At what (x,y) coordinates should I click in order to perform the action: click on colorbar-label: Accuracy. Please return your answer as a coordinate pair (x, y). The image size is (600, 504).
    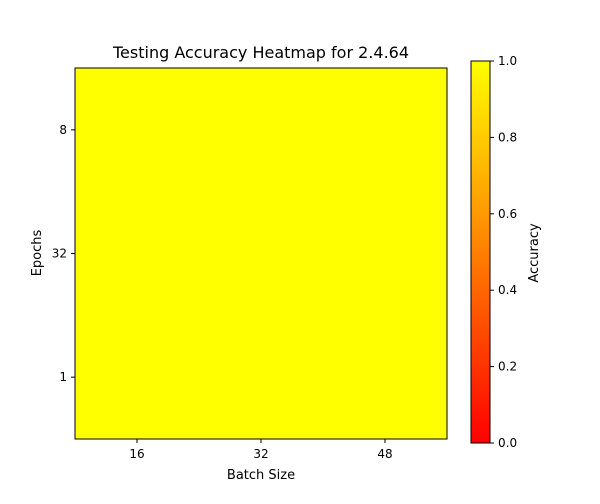
    Looking at the image, I should click on (534, 253).